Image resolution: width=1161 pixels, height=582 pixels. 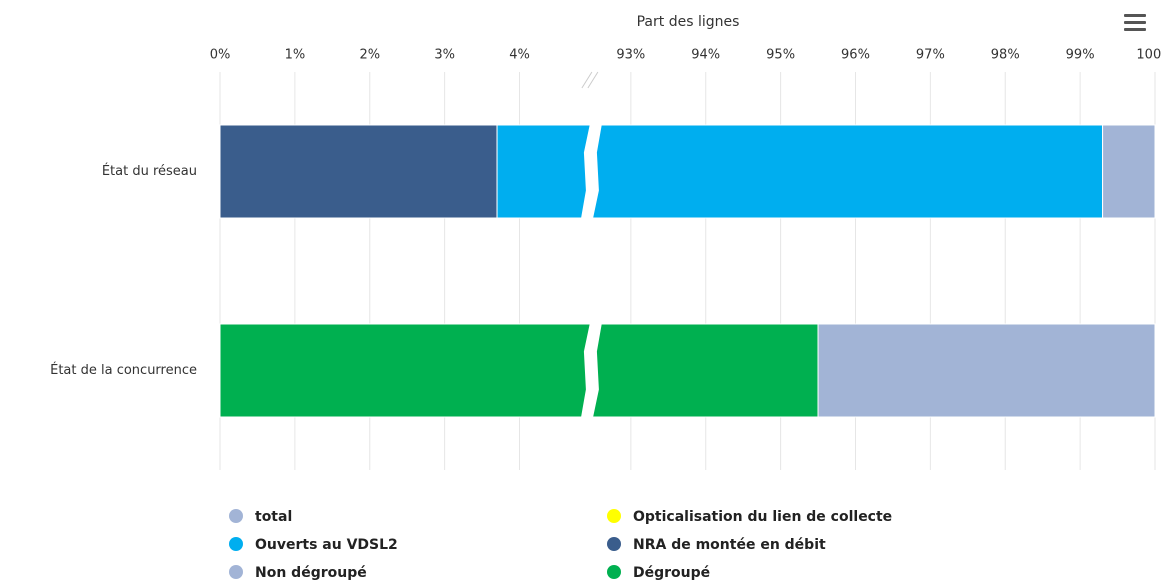 What do you see at coordinates (123, 370) in the screenshot?
I see `category-label: État de la concurrence` at bounding box center [123, 370].